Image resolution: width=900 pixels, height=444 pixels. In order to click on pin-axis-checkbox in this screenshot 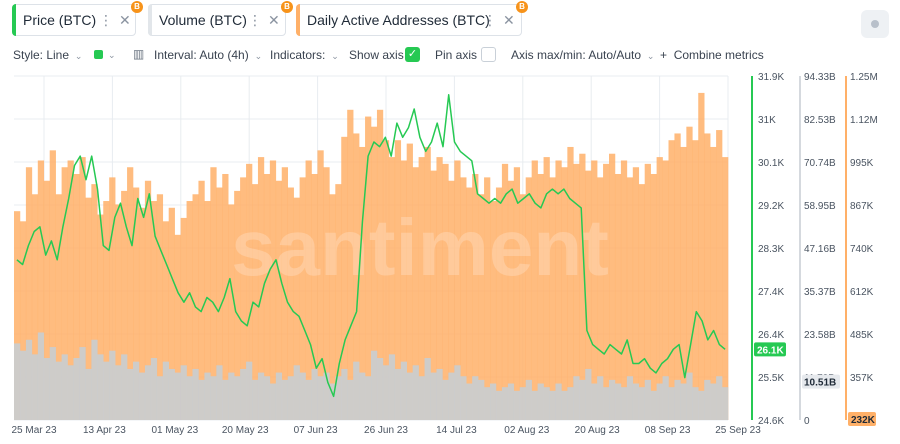, I will do `click(488, 54)`.